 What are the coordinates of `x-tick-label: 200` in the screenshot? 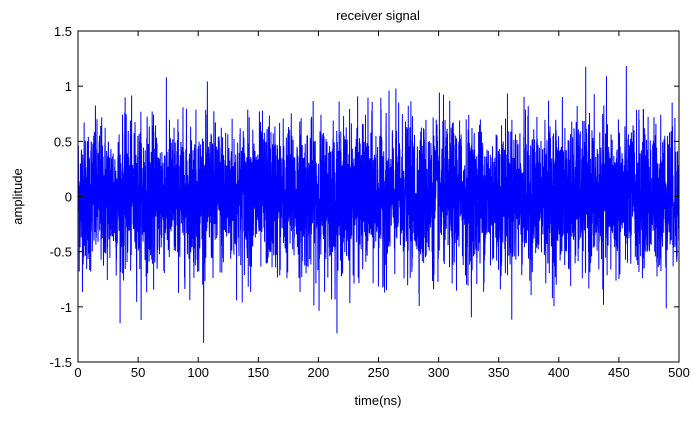 It's located at (319, 372).